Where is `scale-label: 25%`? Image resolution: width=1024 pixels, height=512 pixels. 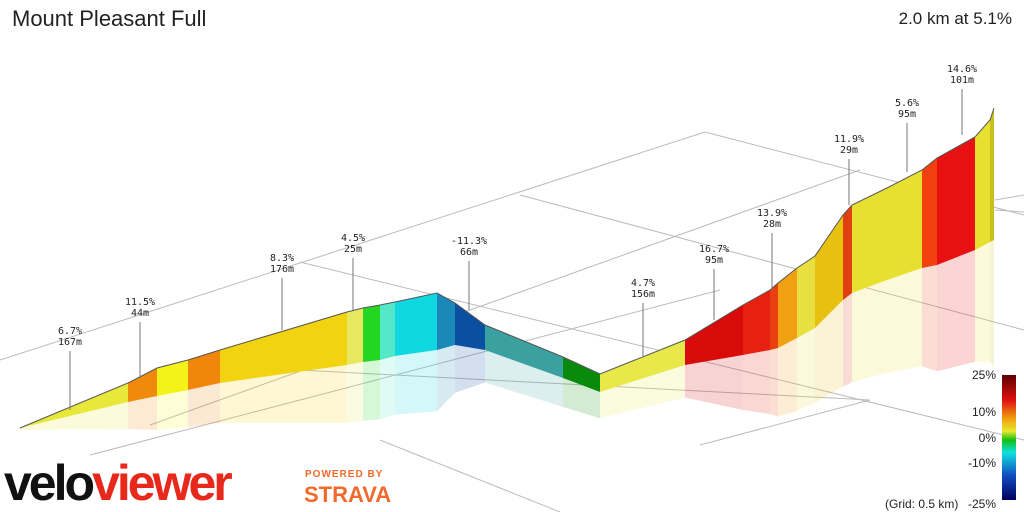 scale-label: 25% is located at coordinates (984, 375).